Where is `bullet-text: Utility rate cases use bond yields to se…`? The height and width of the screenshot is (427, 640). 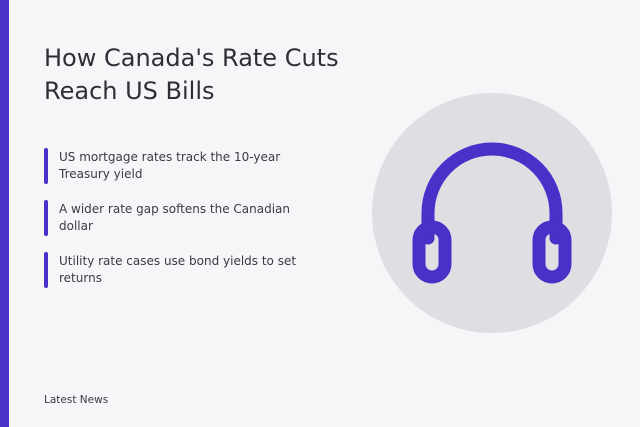 bullet-text: Utility rate cases use bond yields to se… is located at coordinates (178, 269).